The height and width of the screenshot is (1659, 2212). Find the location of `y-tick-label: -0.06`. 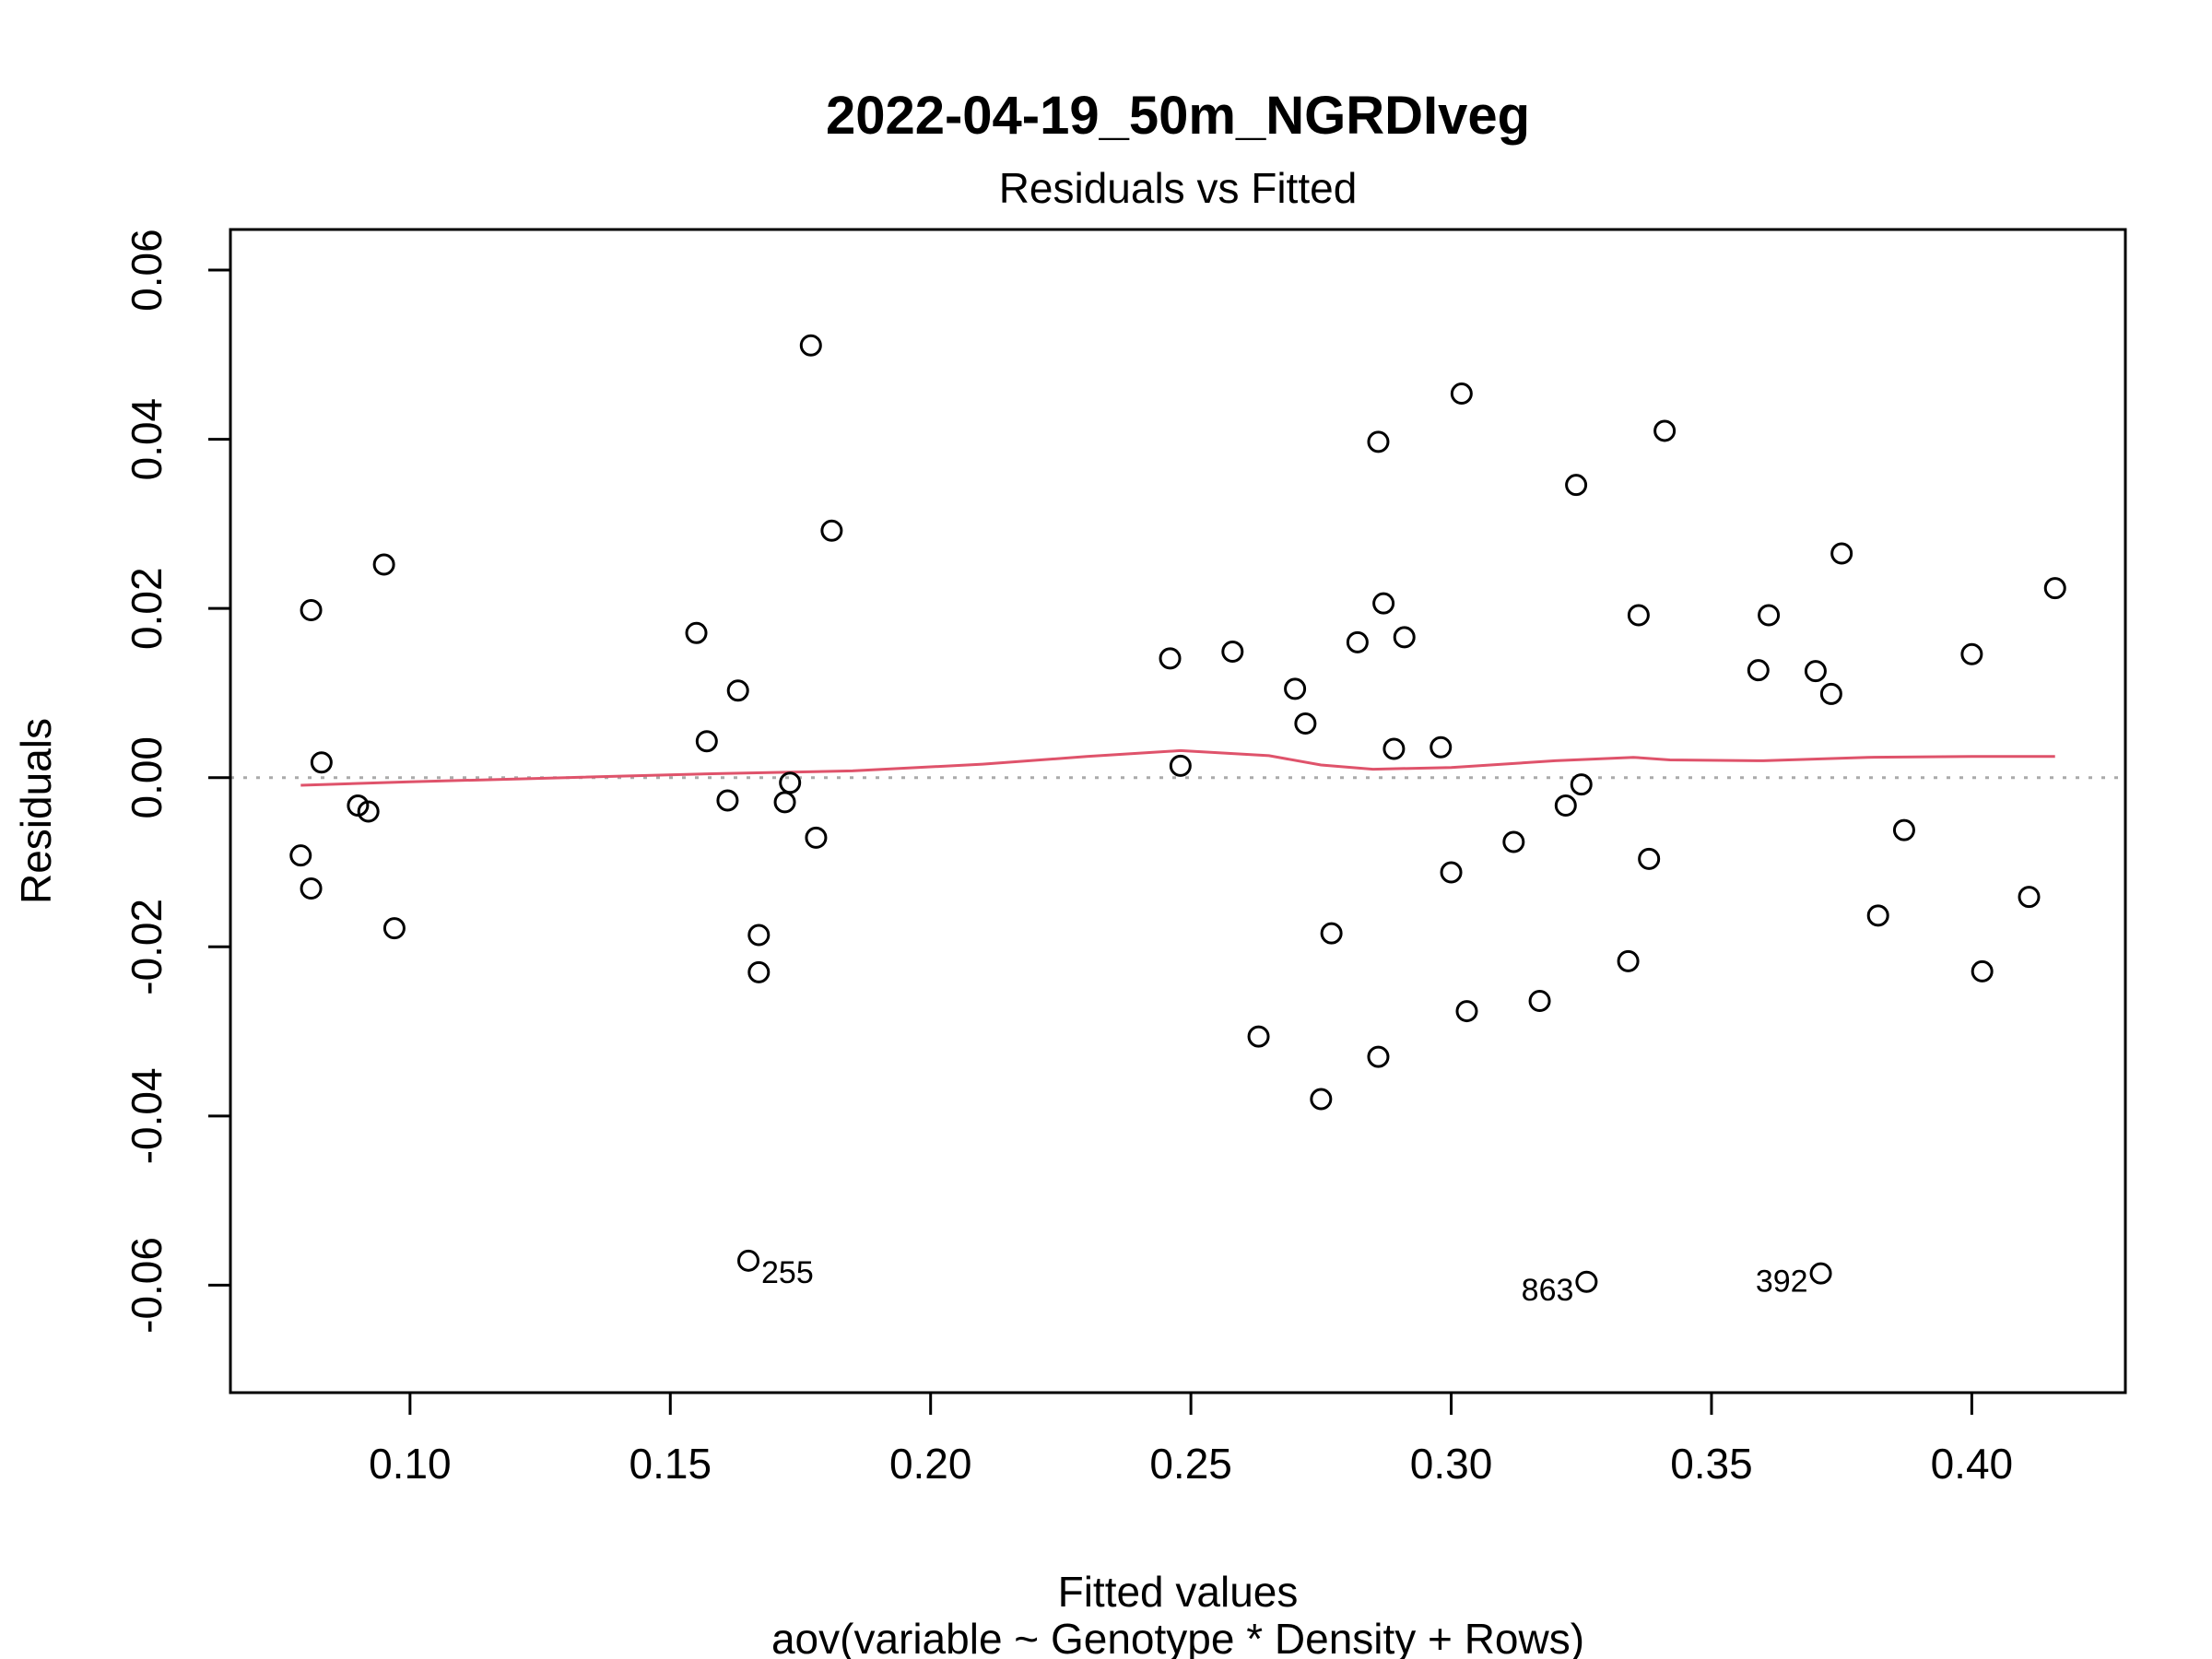

y-tick-label: -0.06 is located at coordinates (147, 1285).